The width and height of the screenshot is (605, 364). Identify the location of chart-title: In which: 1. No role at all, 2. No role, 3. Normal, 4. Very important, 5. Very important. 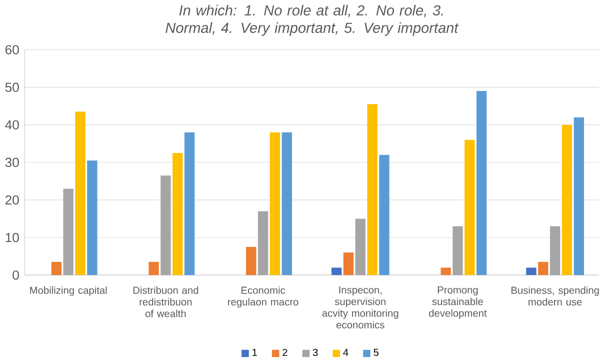
(312, 20).